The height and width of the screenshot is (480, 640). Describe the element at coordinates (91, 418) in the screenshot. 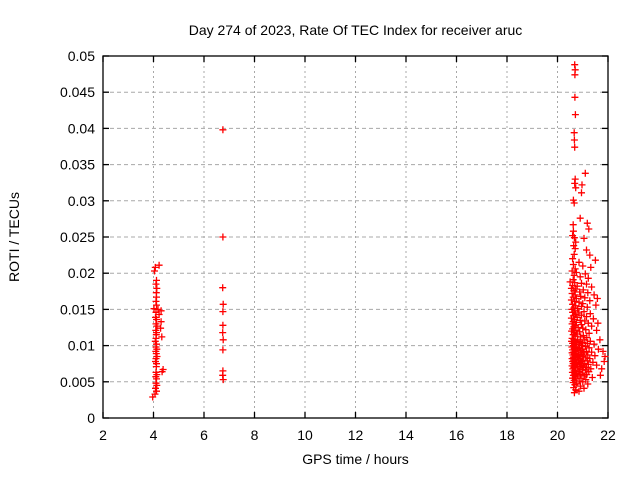

I see `y-tick-label: 0` at that location.